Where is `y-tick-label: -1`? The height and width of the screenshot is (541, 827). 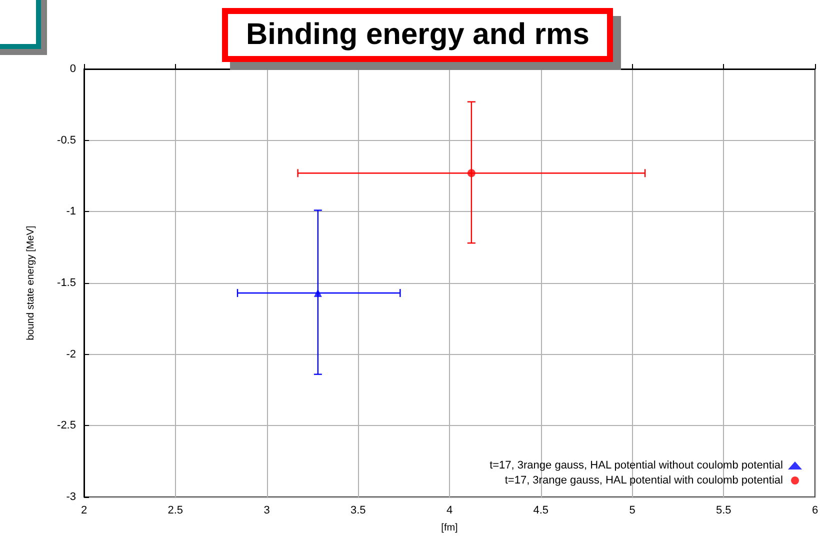 y-tick-label: -1 is located at coordinates (71, 212).